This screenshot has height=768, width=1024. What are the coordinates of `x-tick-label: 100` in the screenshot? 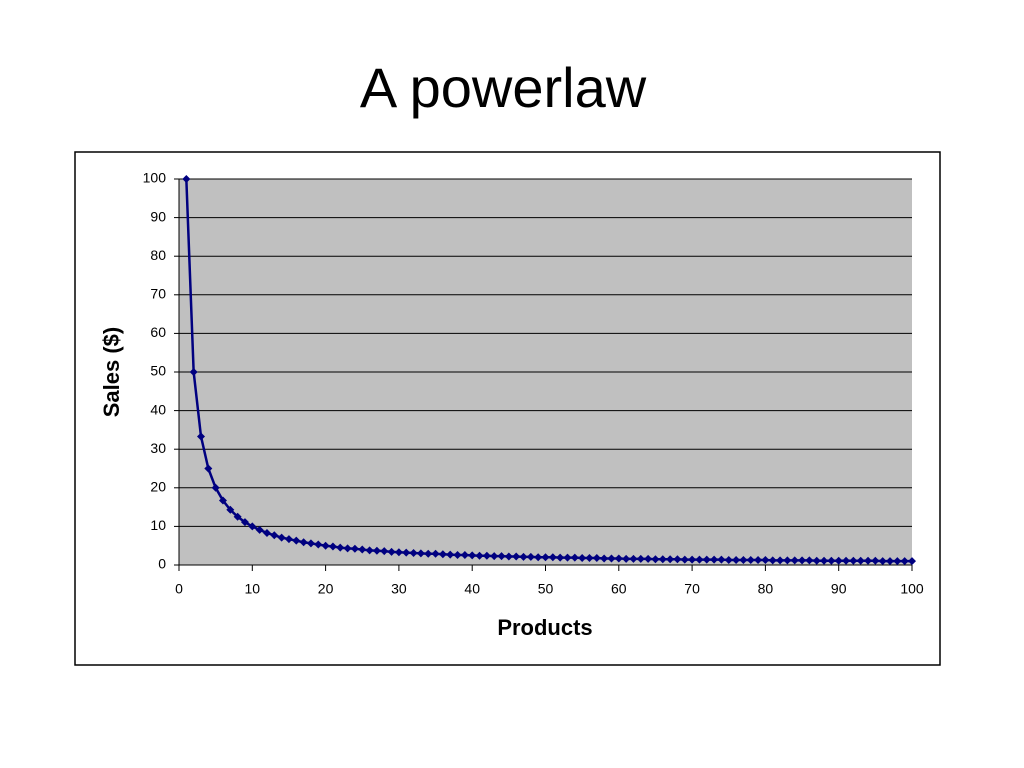 It's located at (912, 589).